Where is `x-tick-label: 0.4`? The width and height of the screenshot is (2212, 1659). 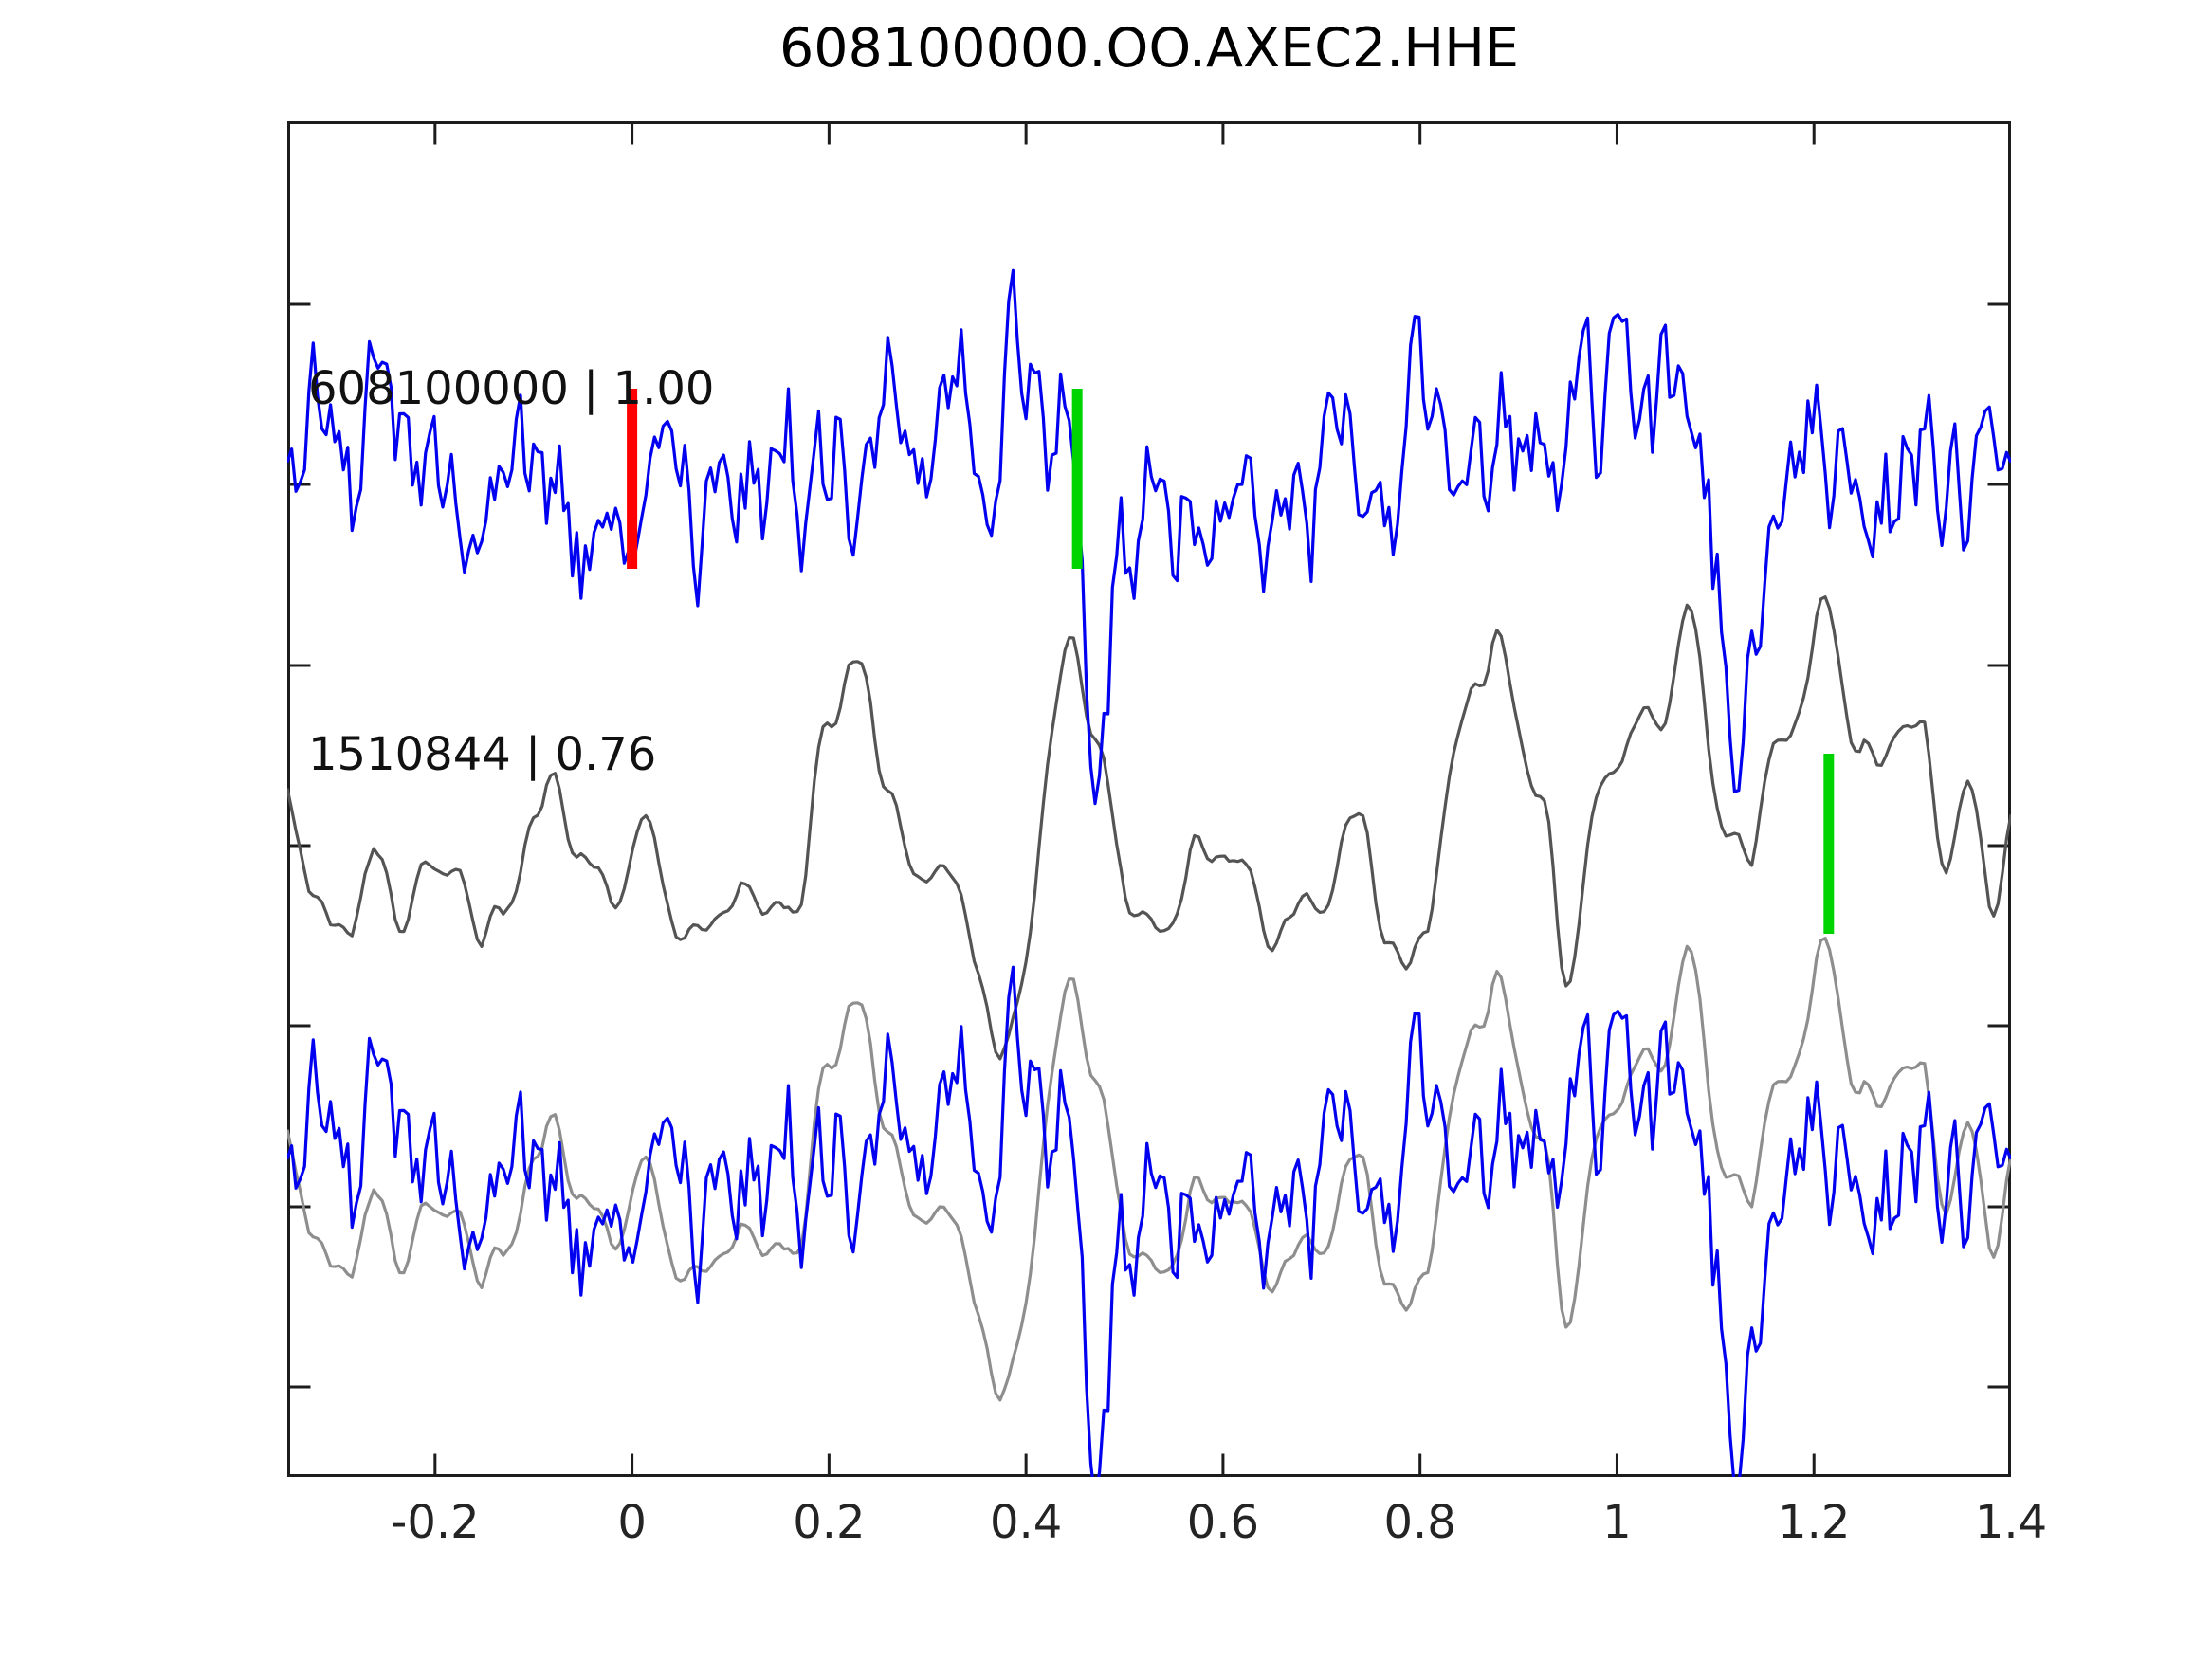 x-tick-label: 0.4 is located at coordinates (1026, 1522).